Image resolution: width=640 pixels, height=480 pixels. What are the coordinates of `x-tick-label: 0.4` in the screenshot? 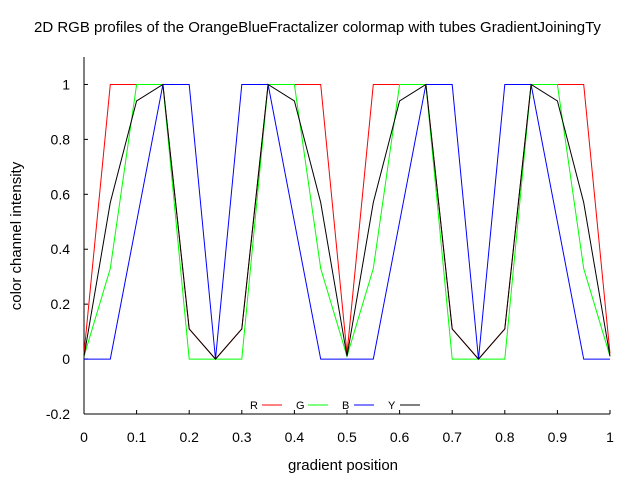 It's located at (295, 437).